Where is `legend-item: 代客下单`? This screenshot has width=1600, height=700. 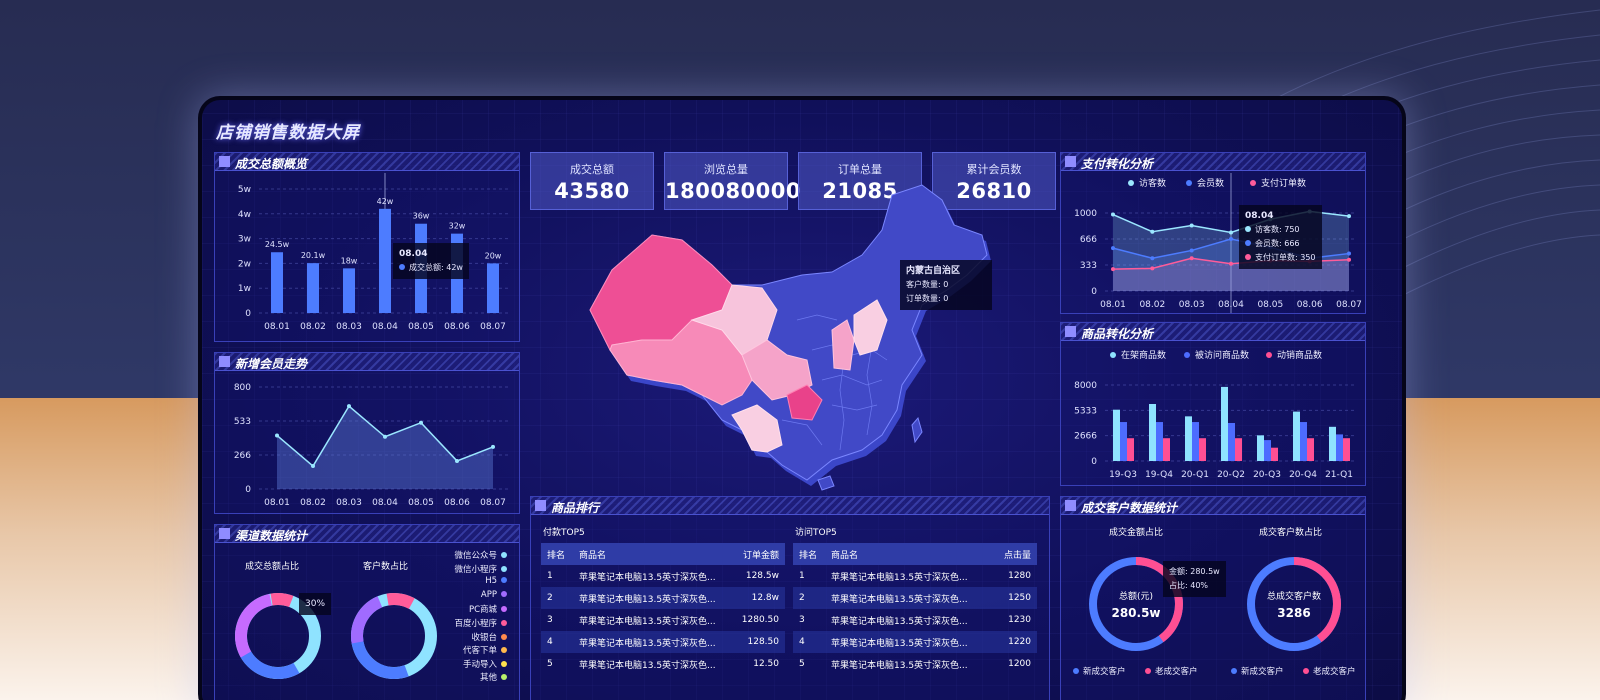
legend-item: 代客下单 is located at coordinates (485, 650).